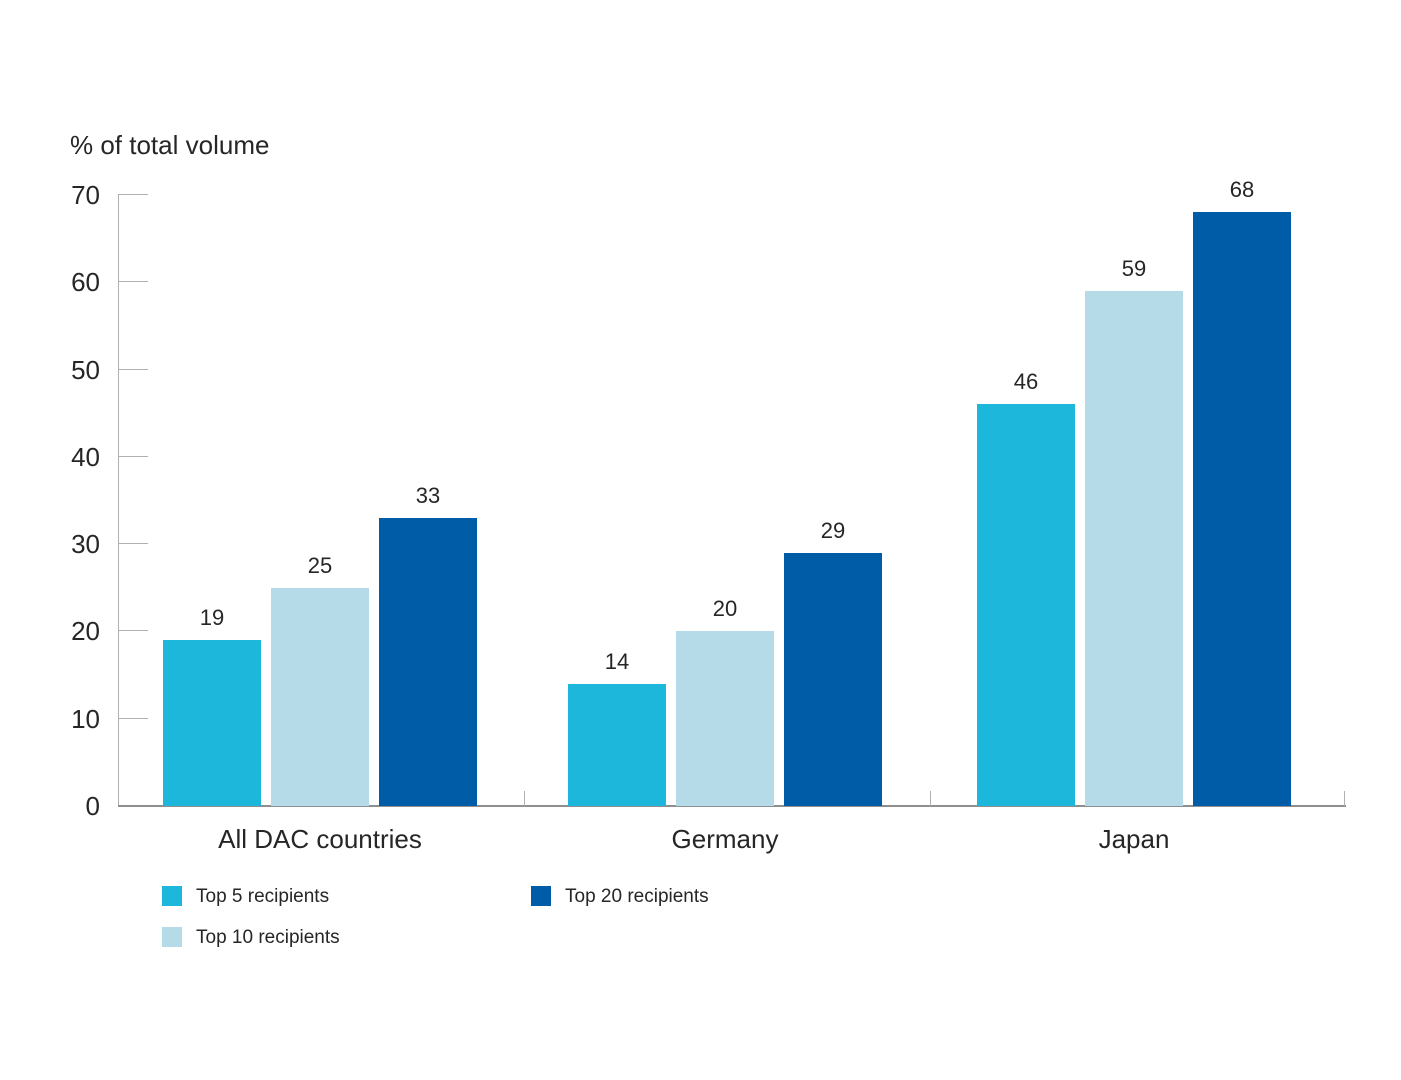  I want to click on bar-value-label: 25, so click(320, 565).